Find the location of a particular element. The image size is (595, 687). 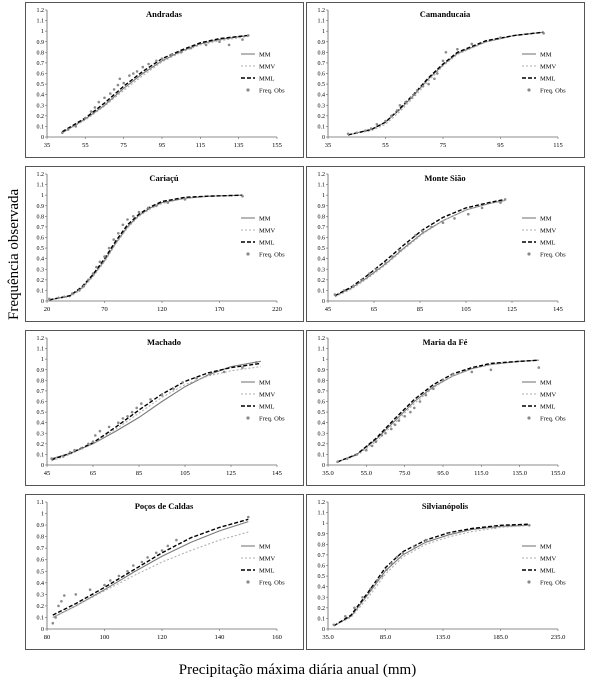

x-tick-label: 55 is located at coordinates (85, 145).